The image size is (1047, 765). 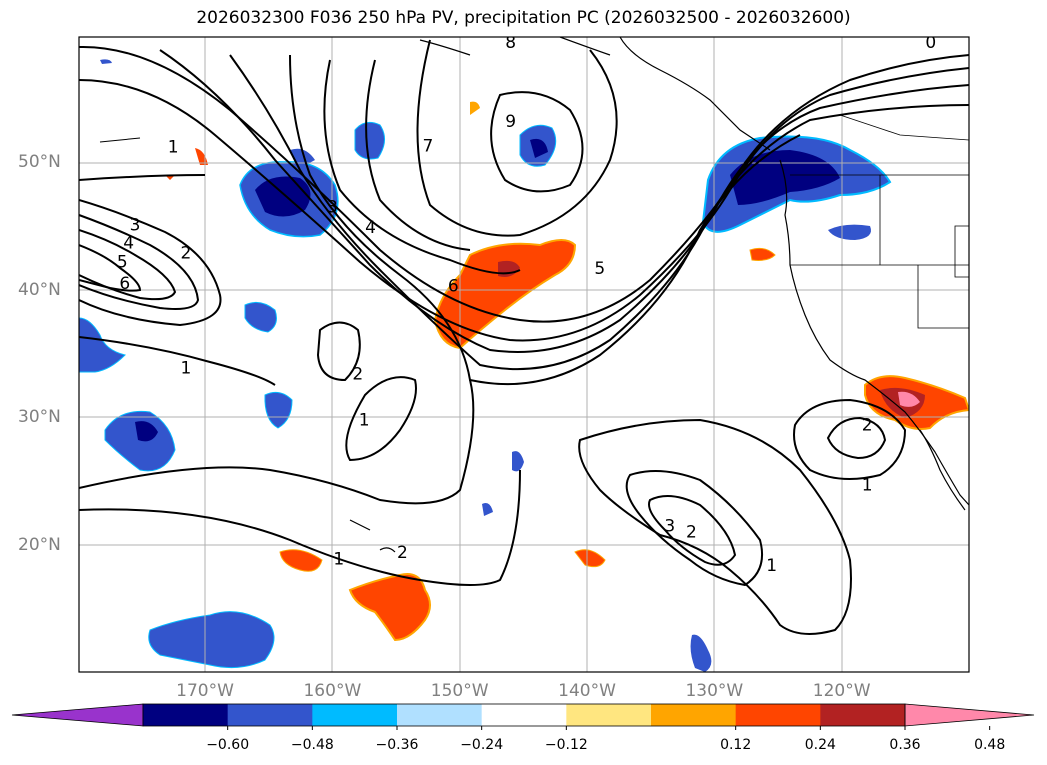 I want to click on contour-label: 7, so click(x=427, y=146).